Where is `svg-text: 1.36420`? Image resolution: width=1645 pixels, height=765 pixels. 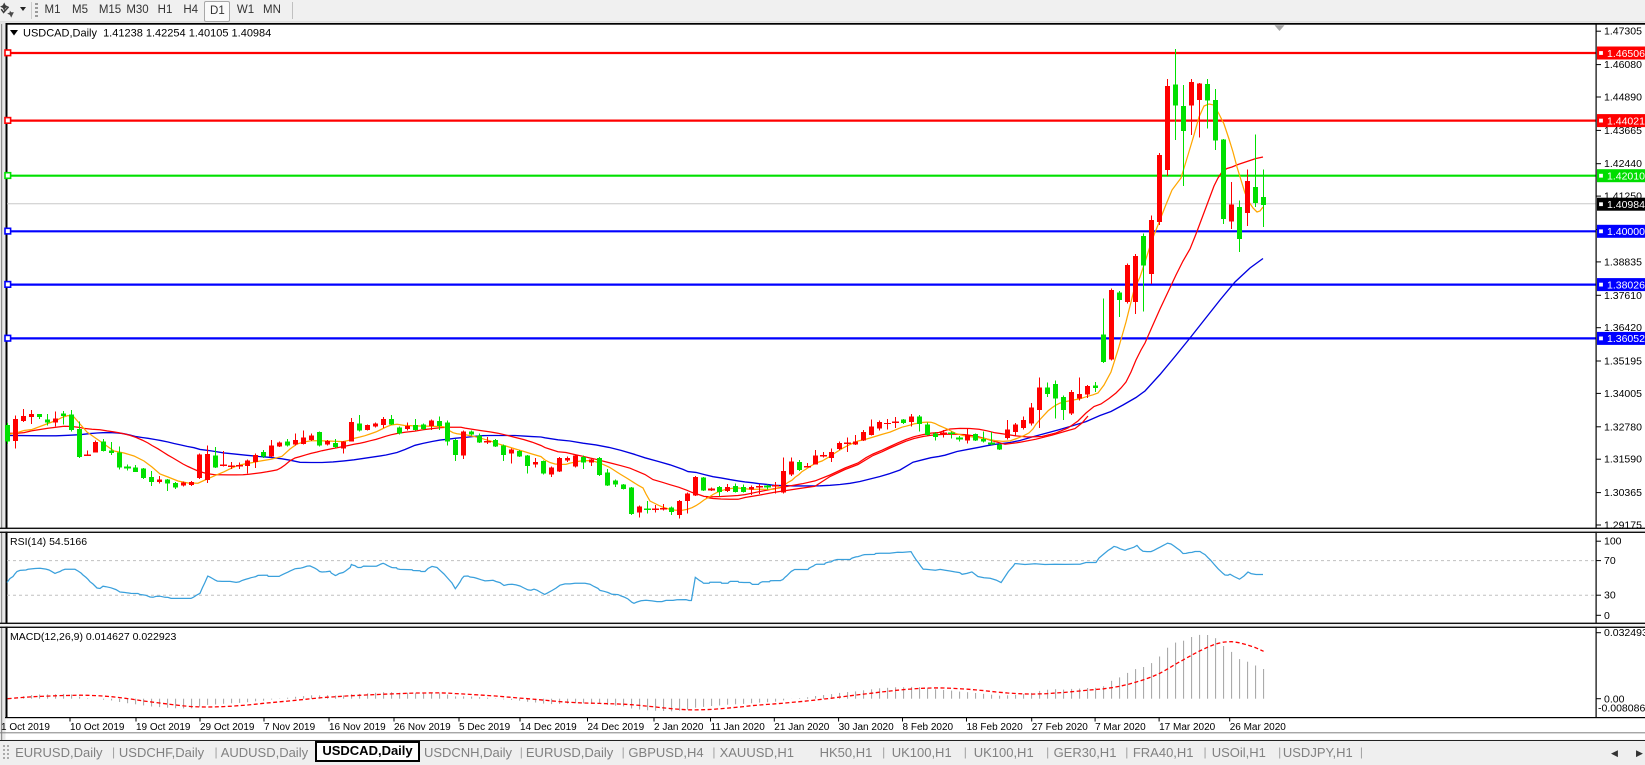 svg-text: 1.36420 is located at coordinates (1623, 328).